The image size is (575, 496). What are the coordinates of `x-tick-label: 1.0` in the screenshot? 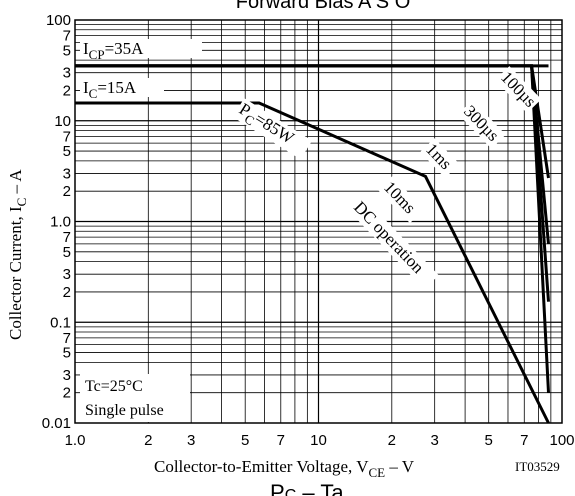 It's located at (75, 440).